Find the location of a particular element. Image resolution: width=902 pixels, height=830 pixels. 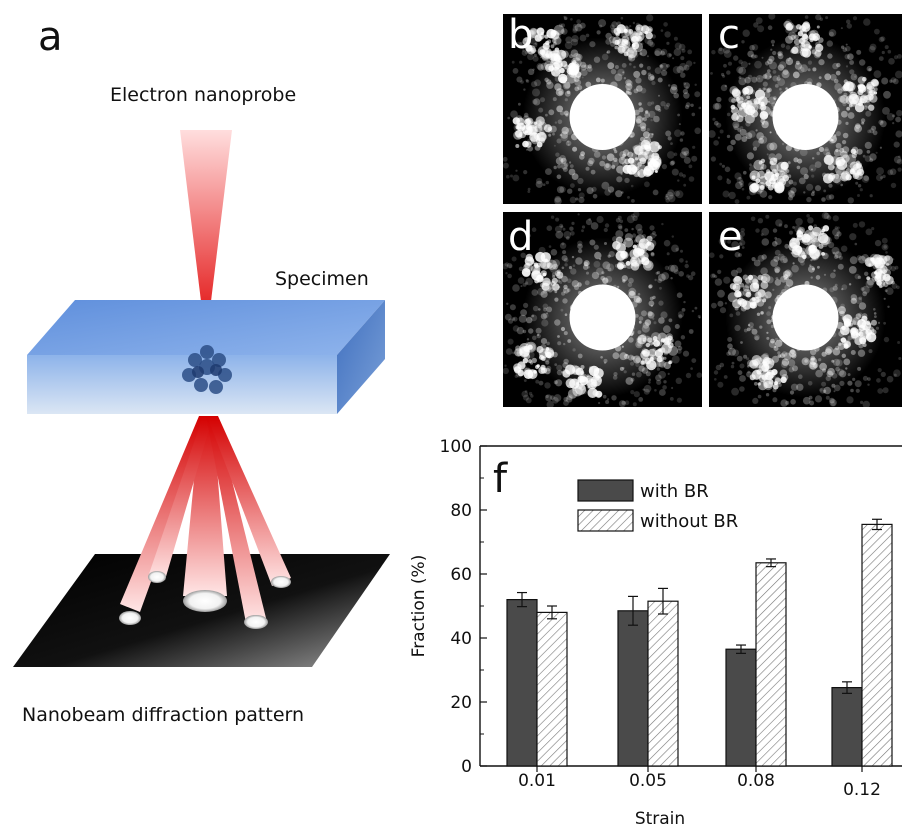

electron-nanoprobe-label: Electron nanoprobe is located at coordinates (203, 95).